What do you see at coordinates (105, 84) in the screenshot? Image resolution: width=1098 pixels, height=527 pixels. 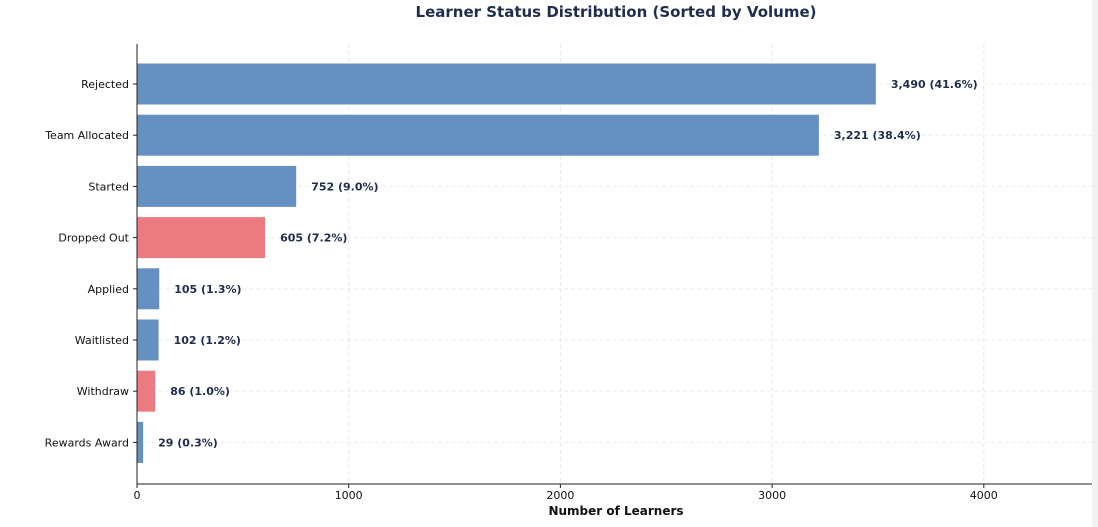 I see `y-tick-label: Rejected` at bounding box center [105, 84].